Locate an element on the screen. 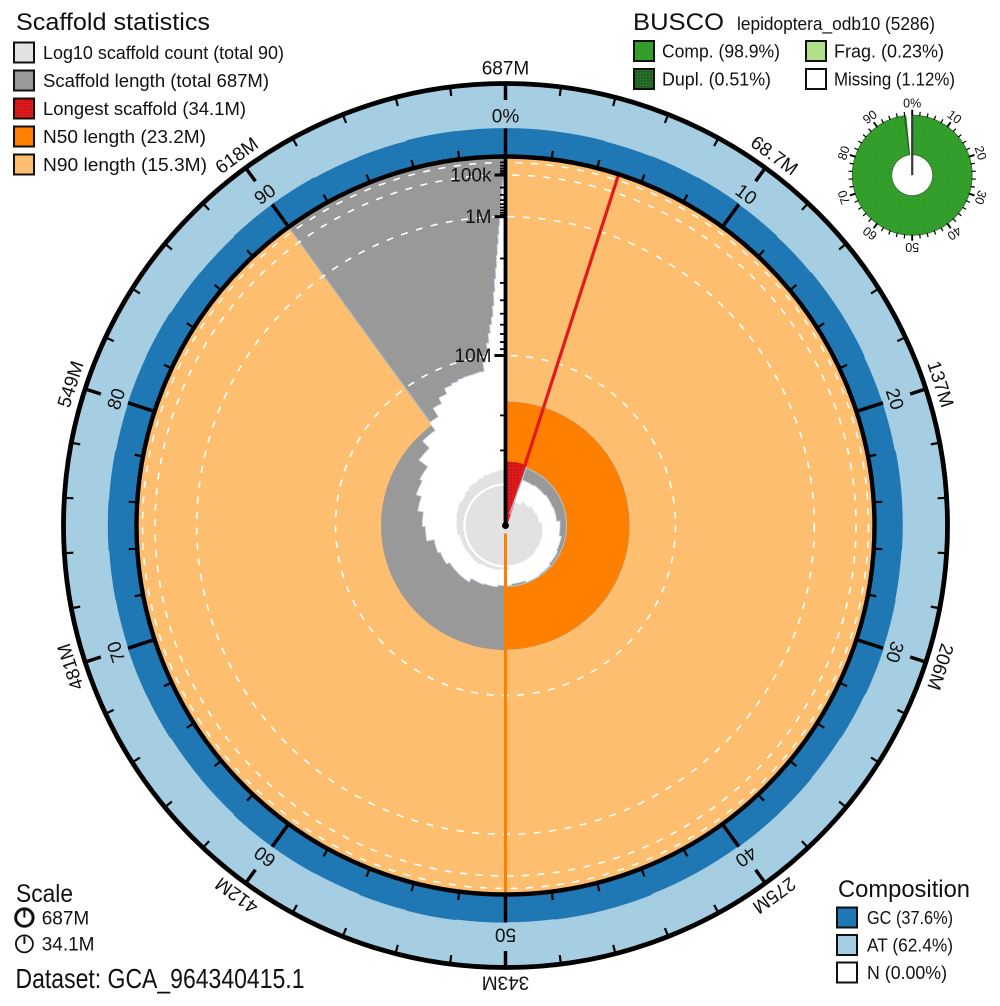 This screenshot has width=1000, height=1006. svg-text: 30 is located at coordinates (981, 198).